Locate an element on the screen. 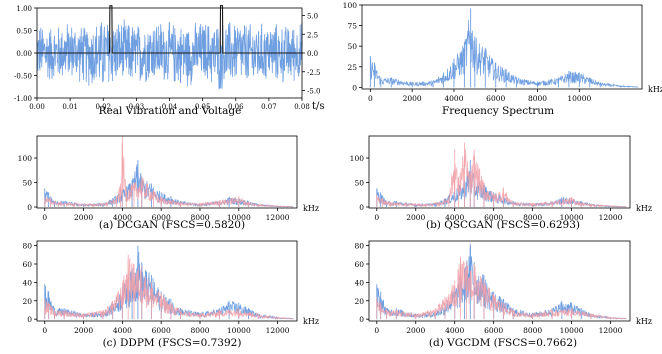 Image resolution: width=662 pixels, height=354 pixels. y2-tick-label: 0.0 is located at coordinates (312, 54).